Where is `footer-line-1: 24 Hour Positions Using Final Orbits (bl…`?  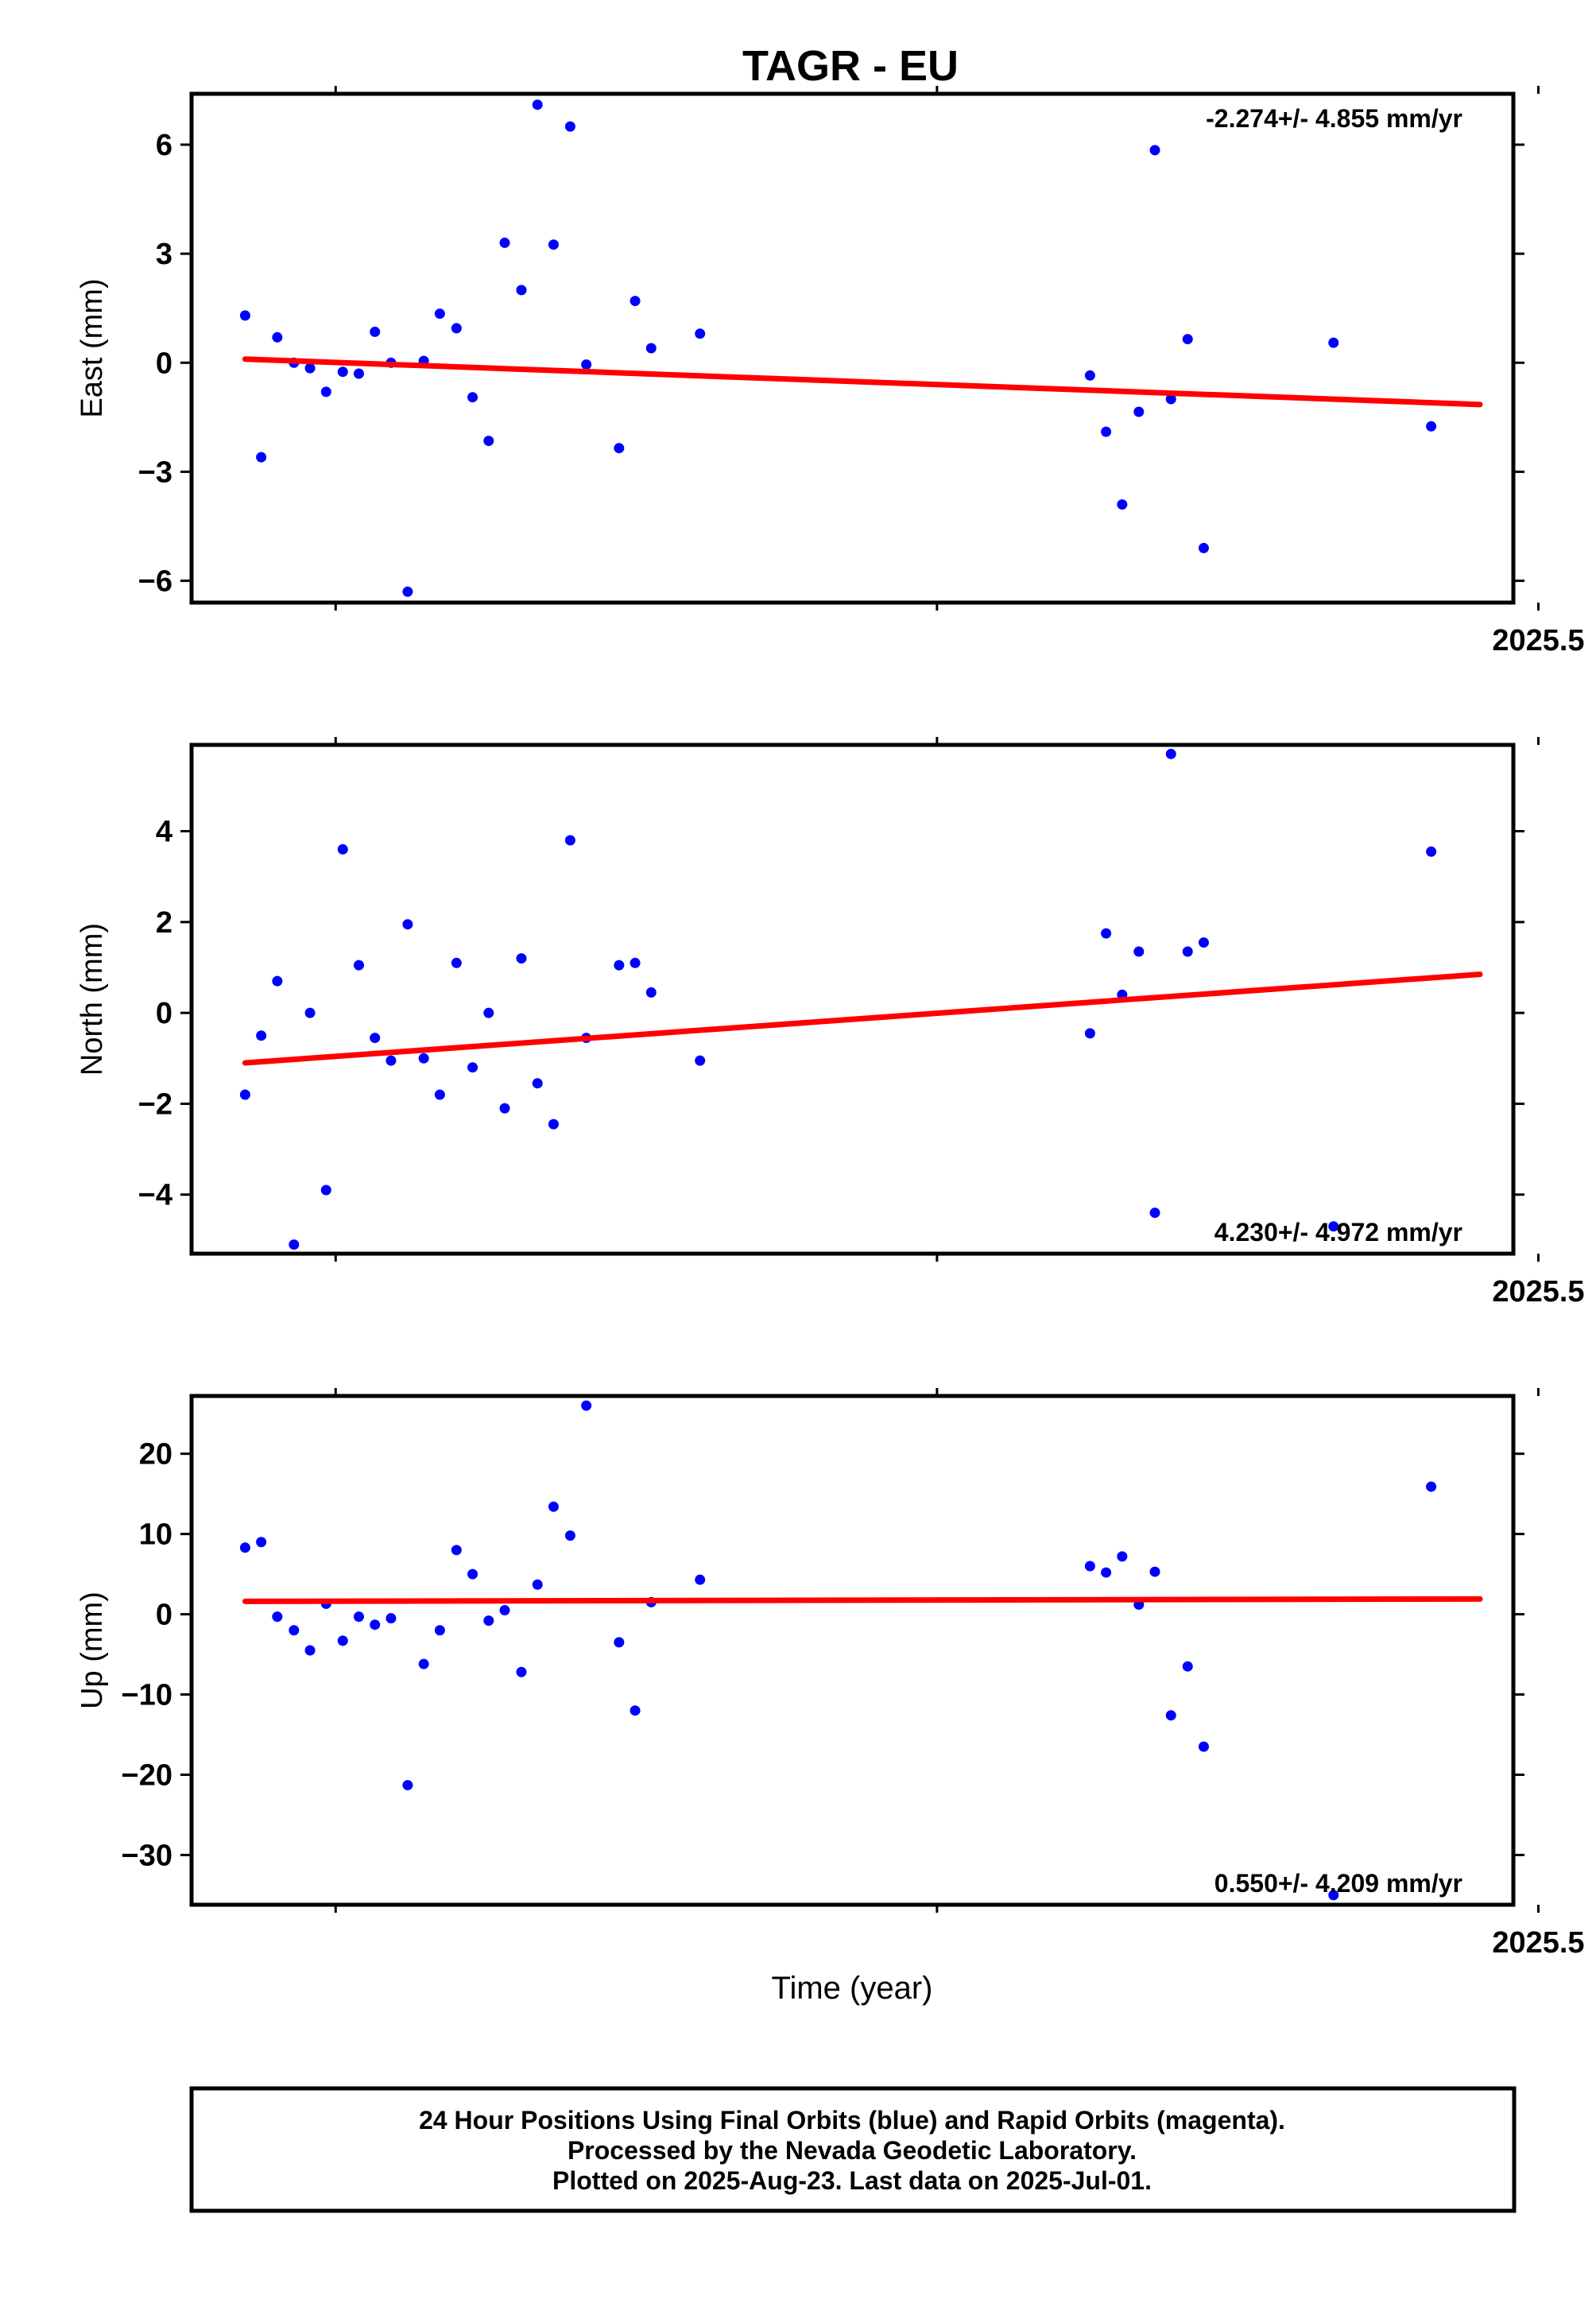
footer-line-1: 24 Hour Positions Using Final Orbits (bl… is located at coordinates (852, 2120).